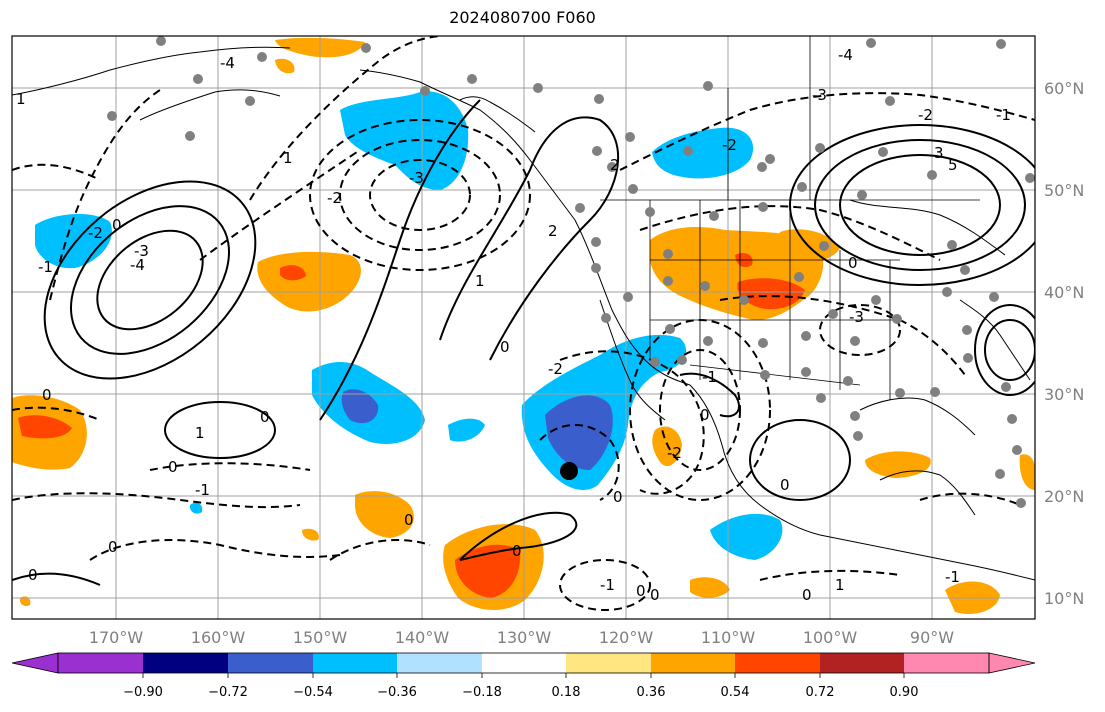  What do you see at coordinates (651, 692) in the screenshot?
I see `colorbar-tick-label: 0.36` at bounding box center [651, 692].